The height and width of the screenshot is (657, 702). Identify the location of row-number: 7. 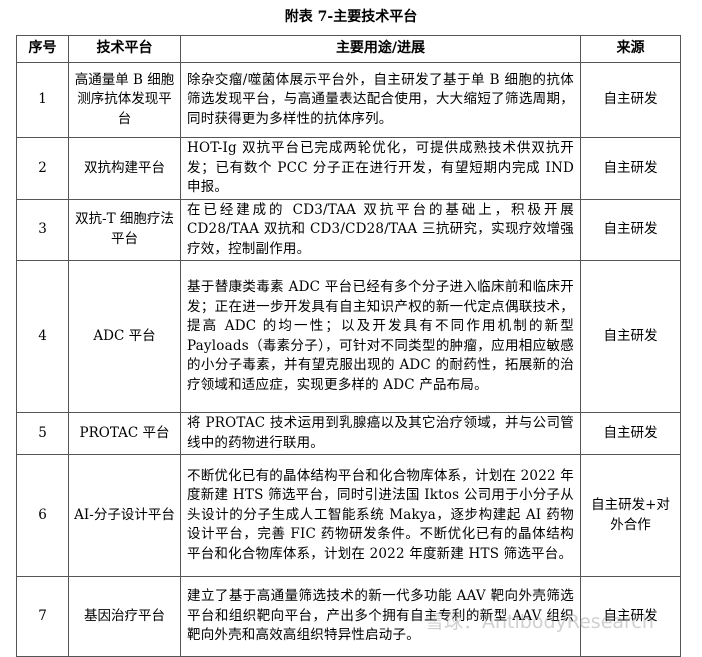
(42, 616).